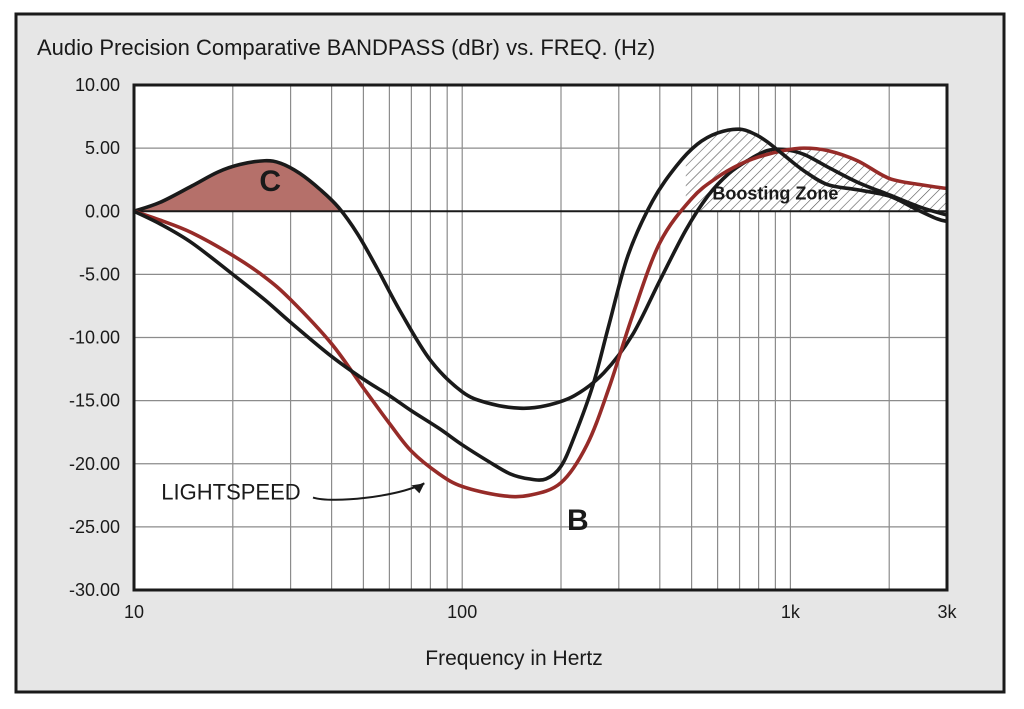 This screenshot has width=1024, height=709. What do you see at coordinates (270, 181) in the screenshot?
I see `annotation-c: C` at bounding box center [270, 181].